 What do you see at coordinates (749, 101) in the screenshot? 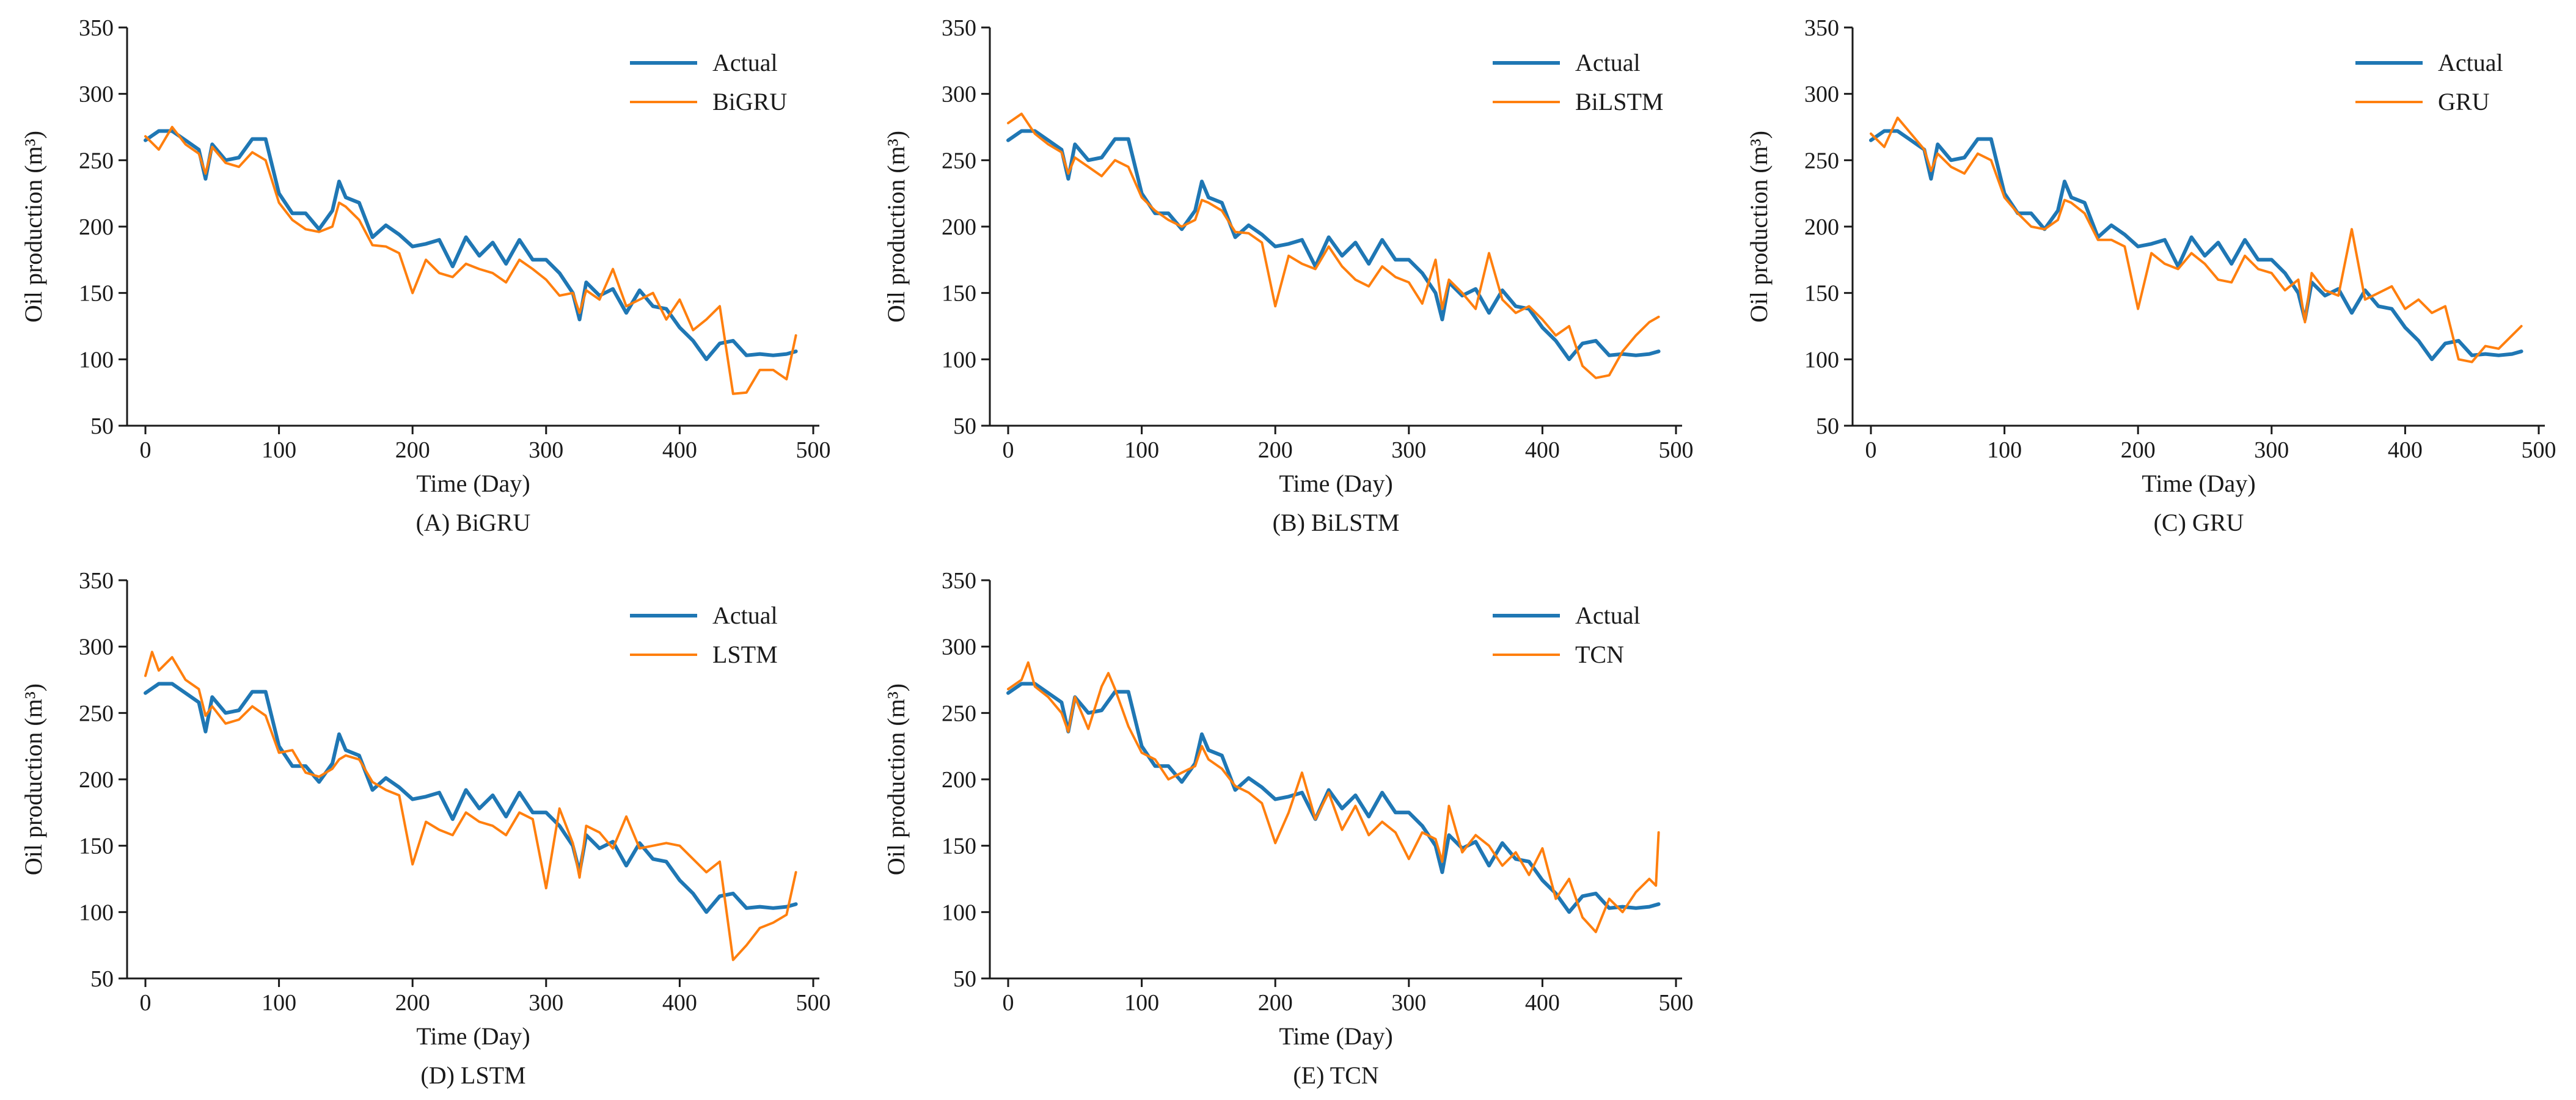
I see `legend-label: BiGRU` at bounding box center [749, 101].